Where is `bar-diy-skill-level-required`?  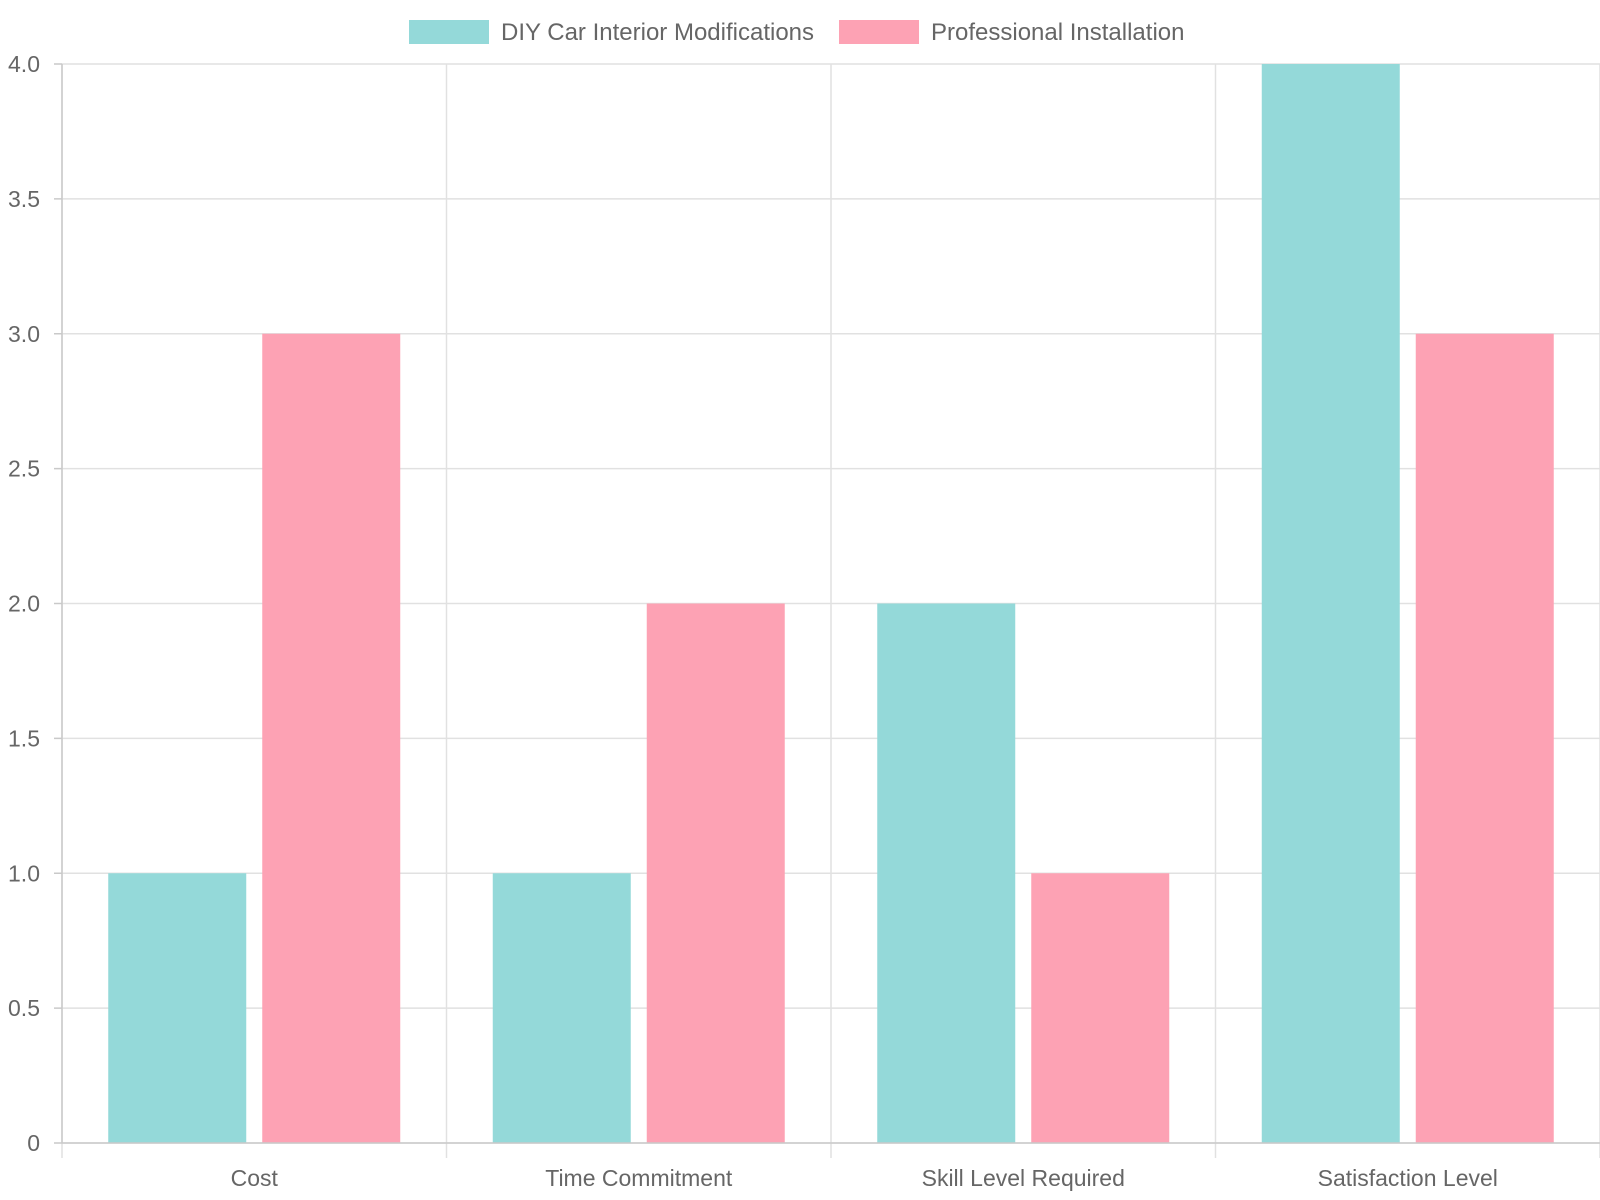 bar-diy-skill-level-required is located at coordinates (946, 873).